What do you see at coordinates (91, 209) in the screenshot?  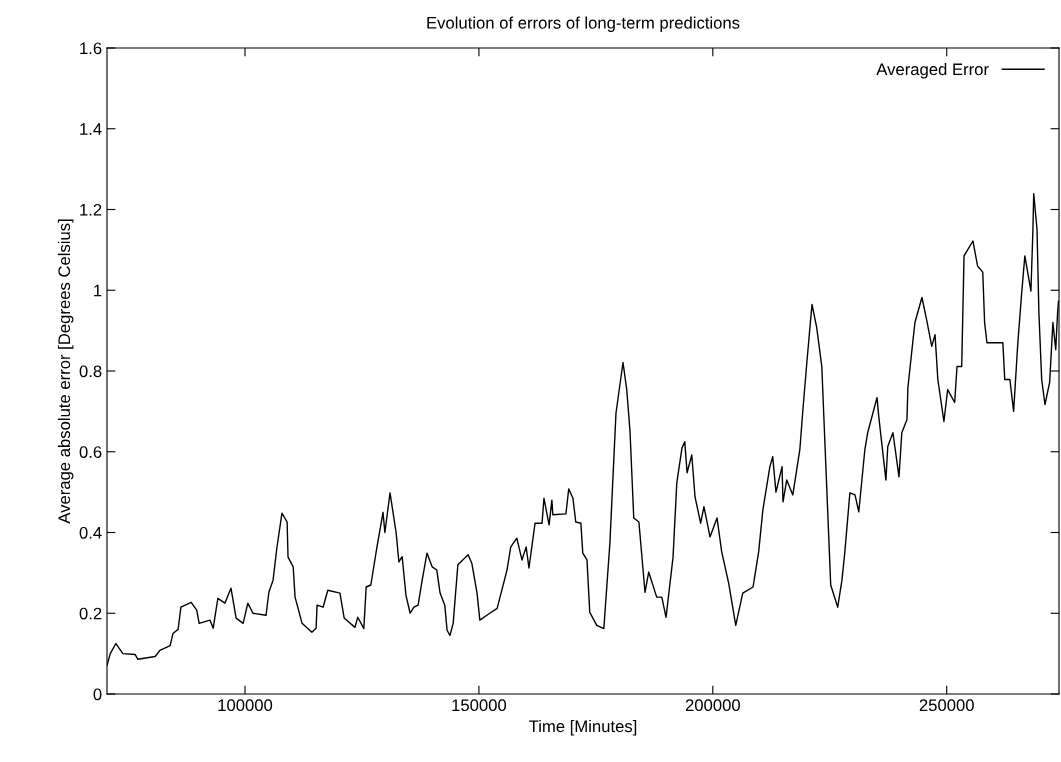 I see `y-tick-label: 1.2` at bounding box center [91, 209].